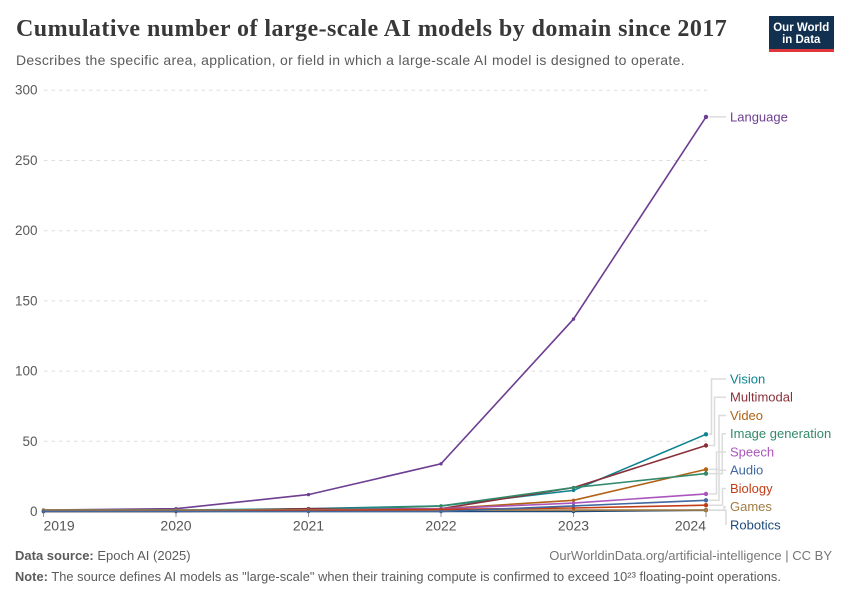 This screenshot has width=850, height=600. What do you see at coordinates (26, 160) in the screenshot?
I see `svg-text: 250` at bounding box center [26, 160].